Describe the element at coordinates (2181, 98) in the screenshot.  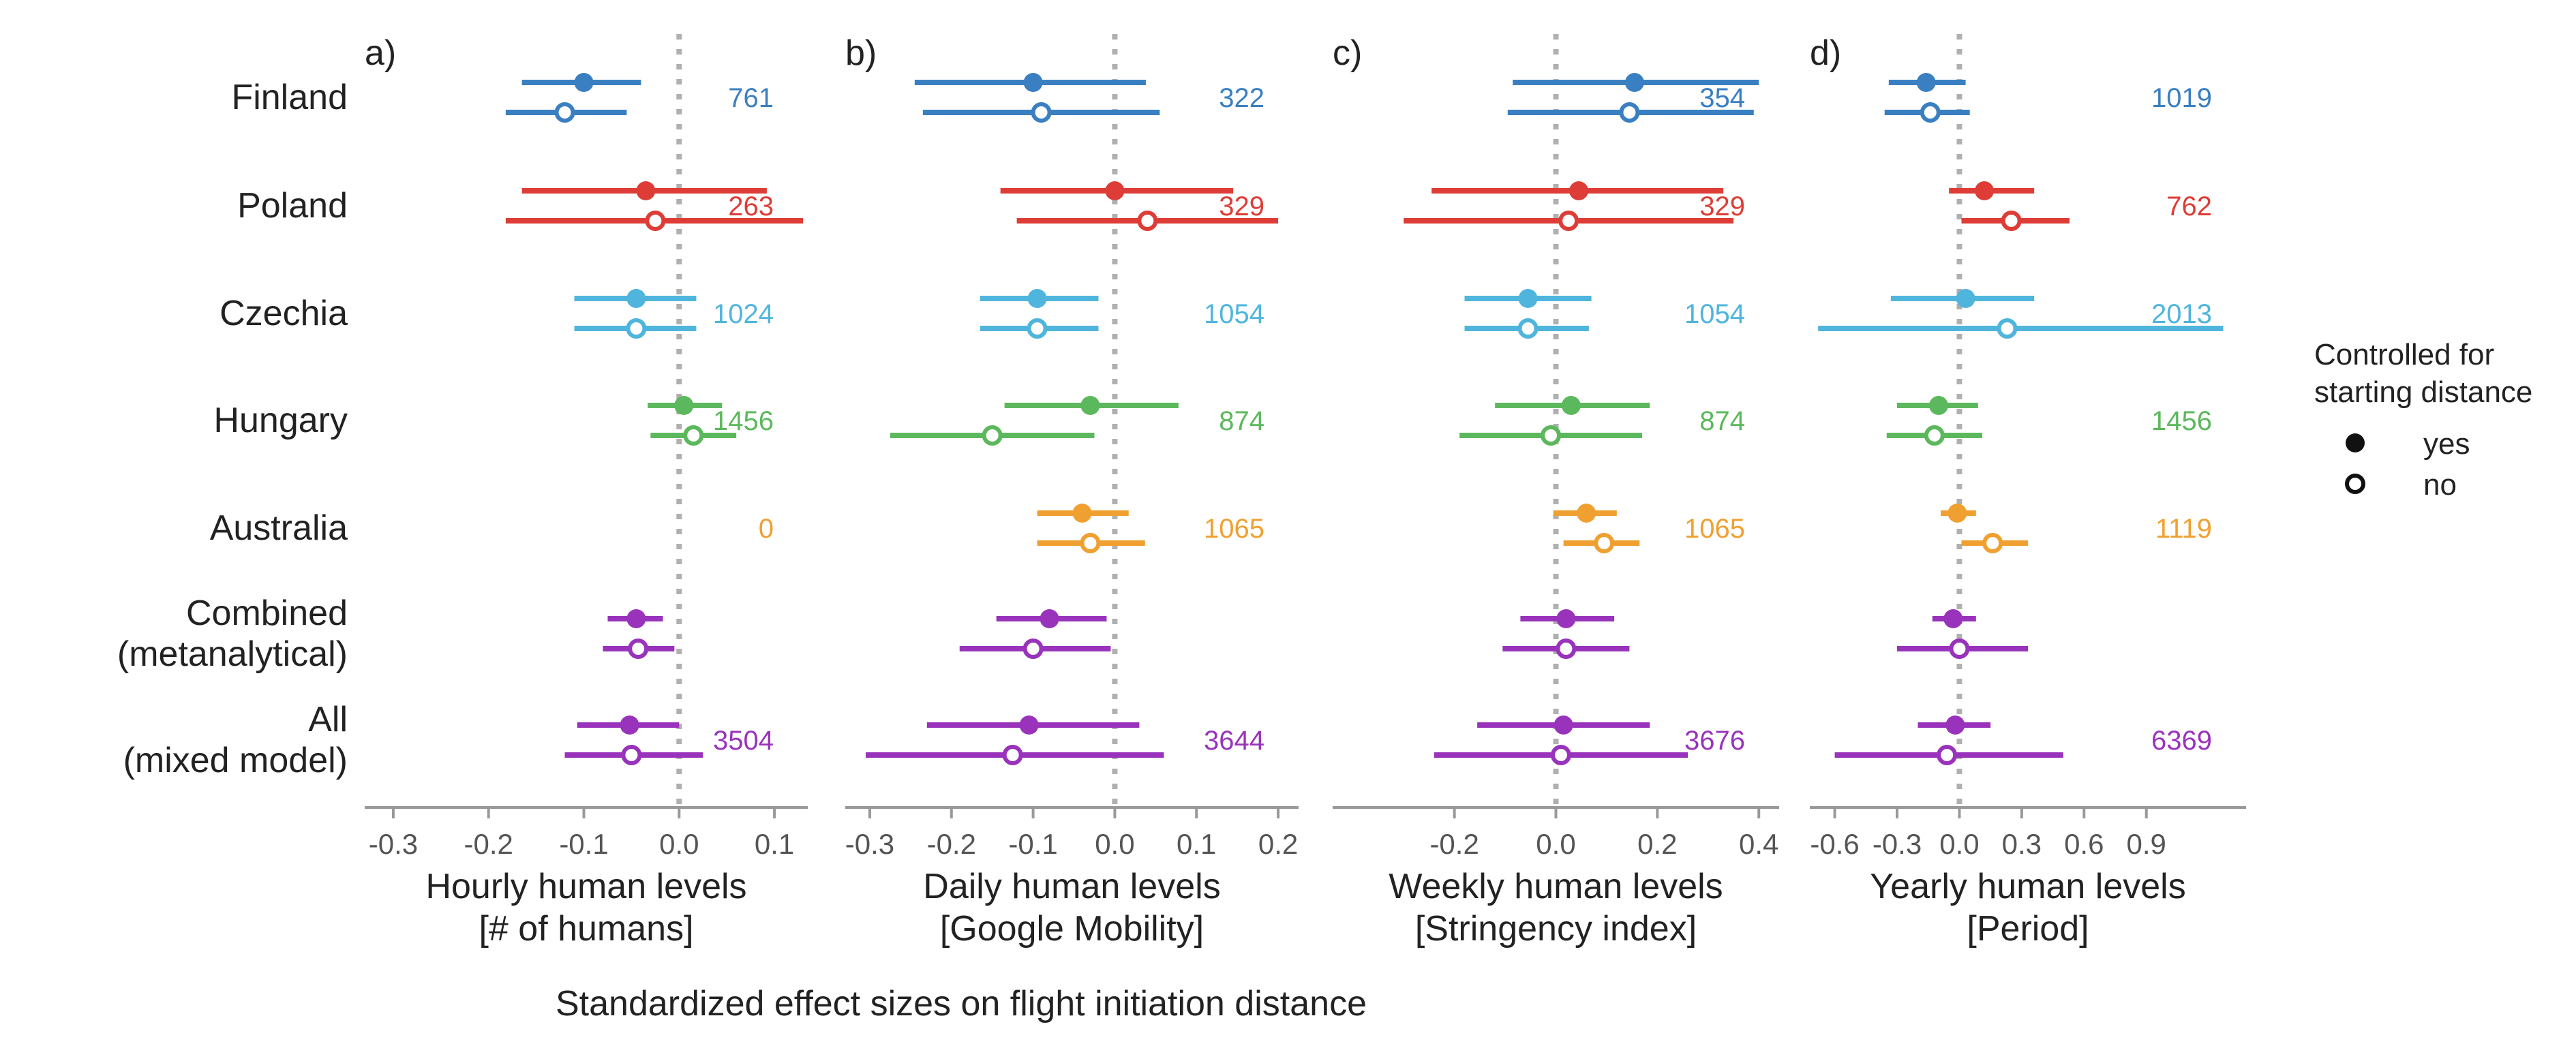
I see `sample-size-label: 1019` at that location.